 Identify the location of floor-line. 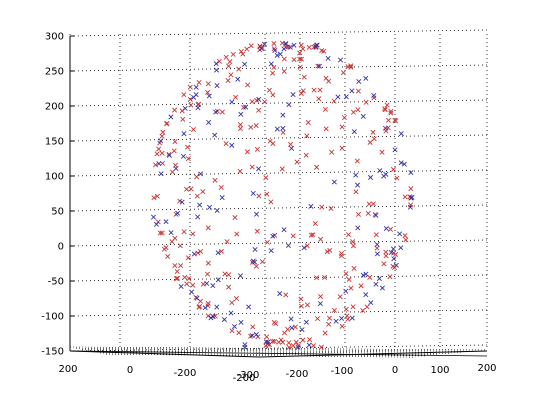
(275, 349).